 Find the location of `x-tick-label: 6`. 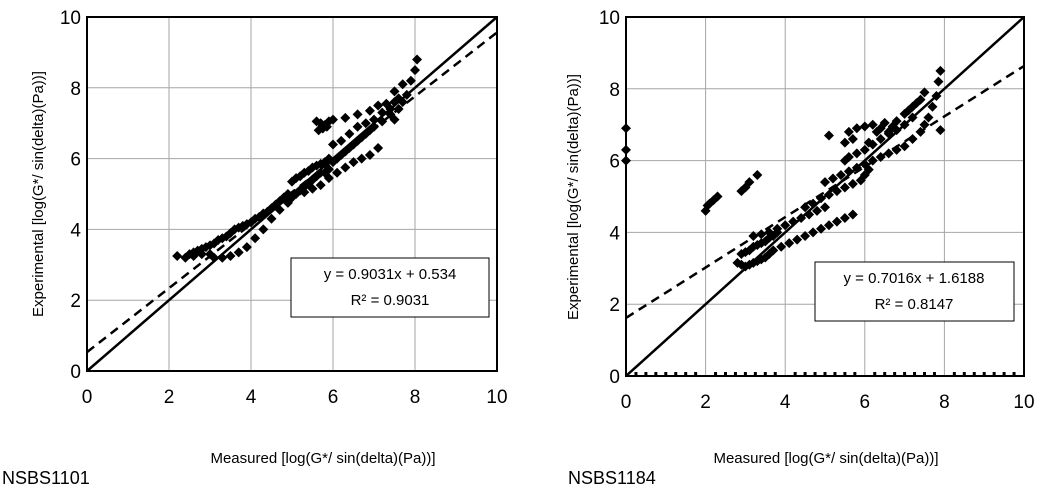

x-tick-label: 6 is located at coordinates (333, 397).